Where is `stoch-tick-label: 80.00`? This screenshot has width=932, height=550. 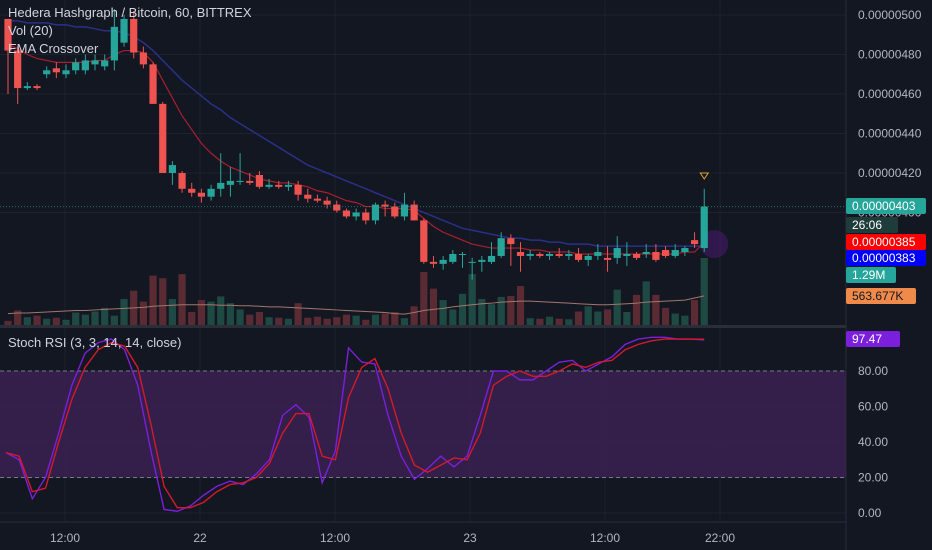
stoch-tick-label: 80.00 is located at coordinates (873, 371).